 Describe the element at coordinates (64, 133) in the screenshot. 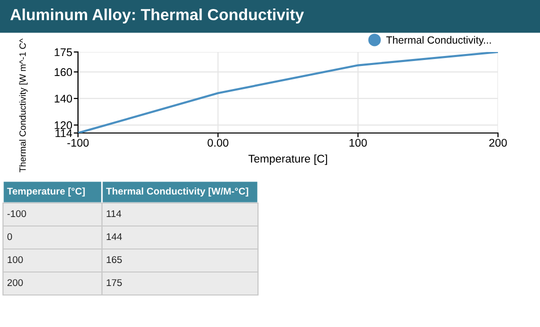

I see `y-tick-label: 114` at that location.